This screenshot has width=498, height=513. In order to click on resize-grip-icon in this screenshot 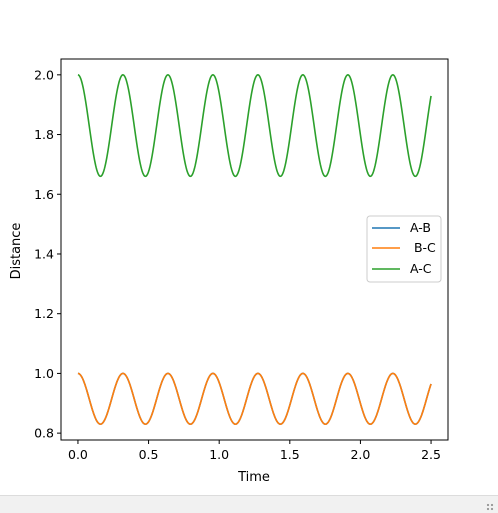, I will do `click(490, 507)`.